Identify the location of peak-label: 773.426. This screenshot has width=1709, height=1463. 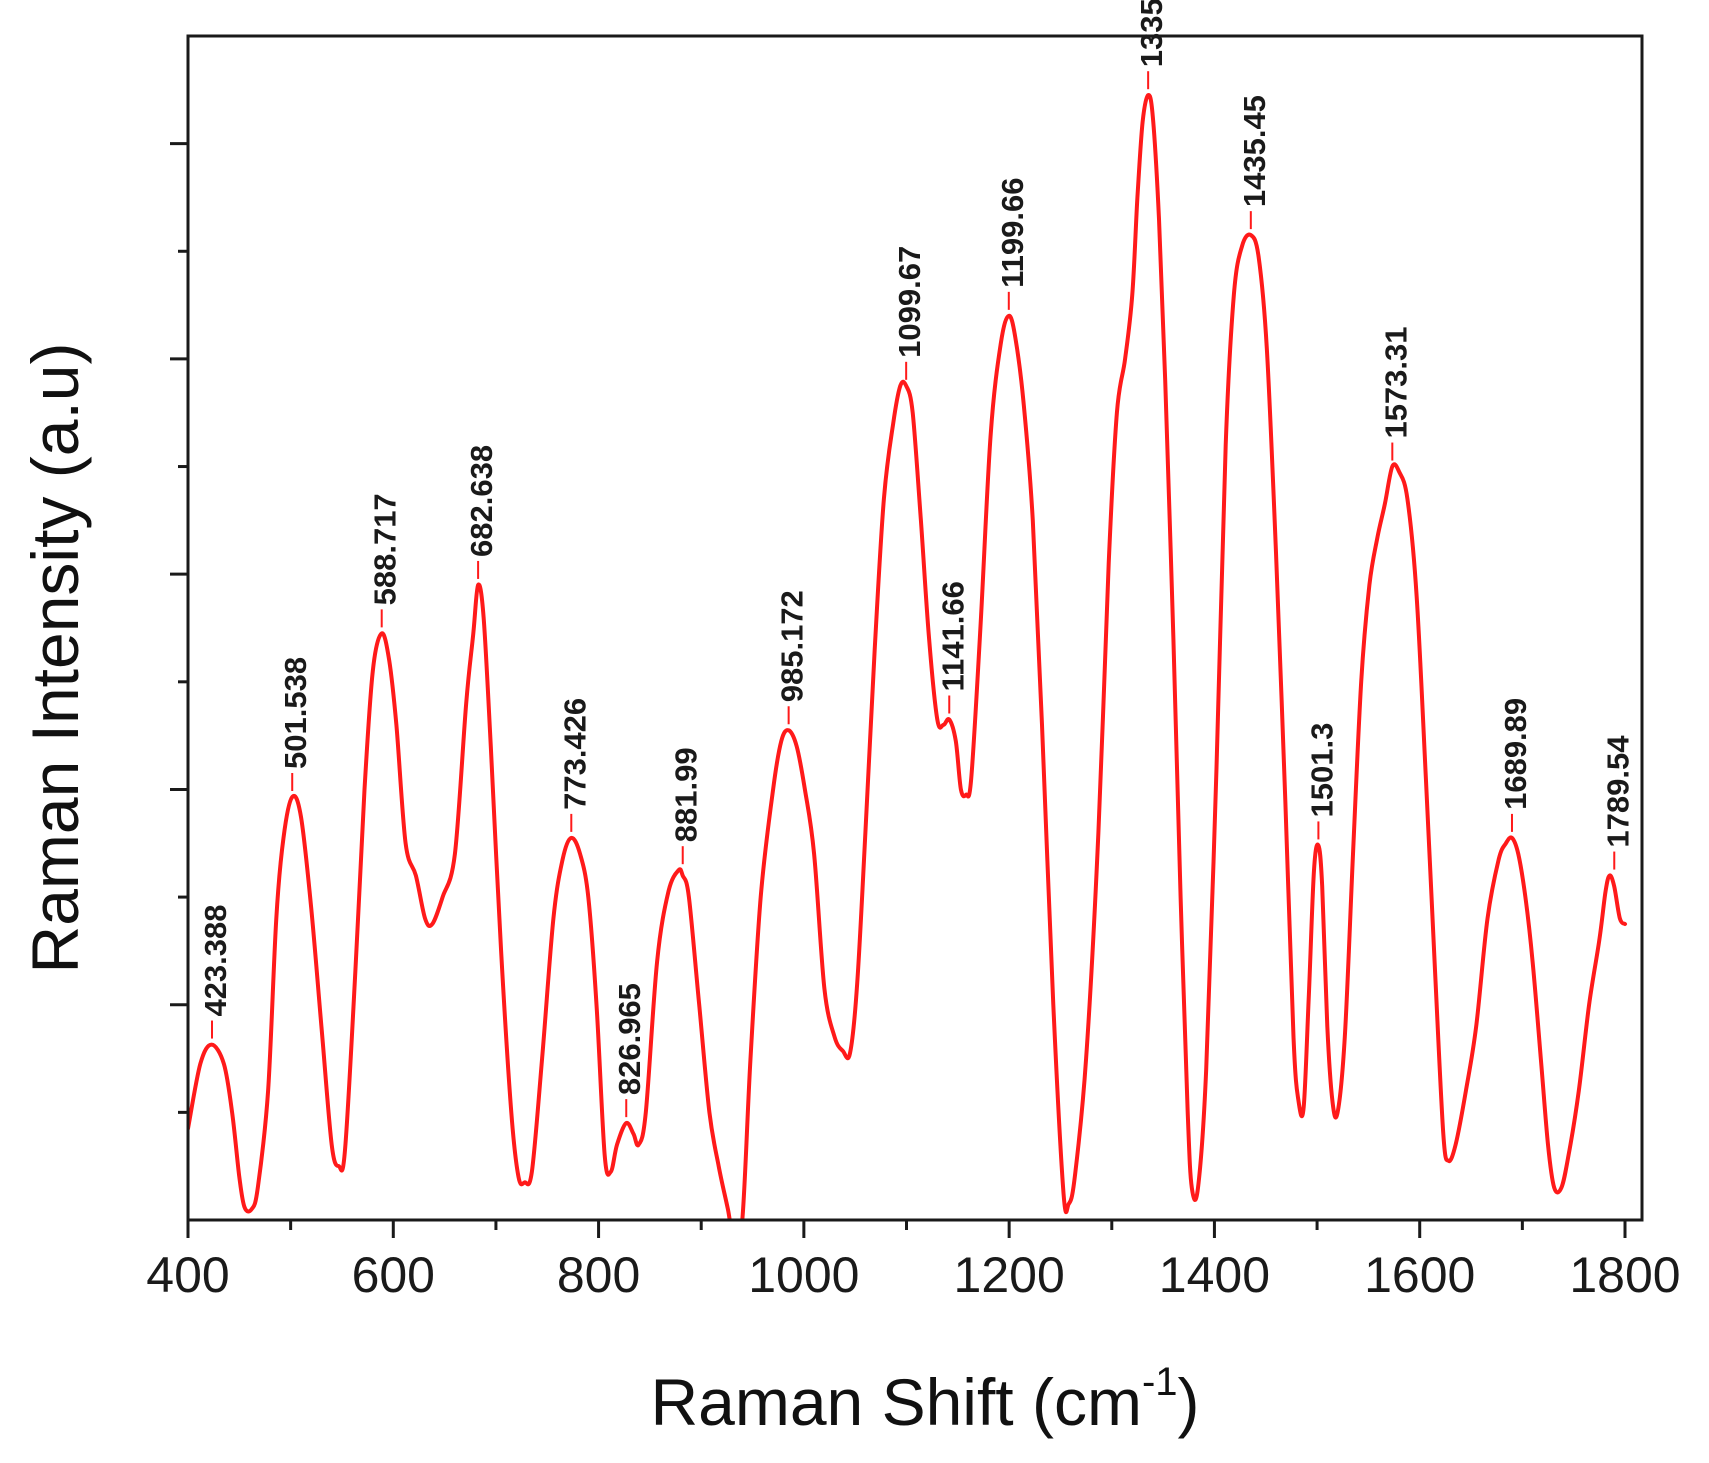
(574, 754).